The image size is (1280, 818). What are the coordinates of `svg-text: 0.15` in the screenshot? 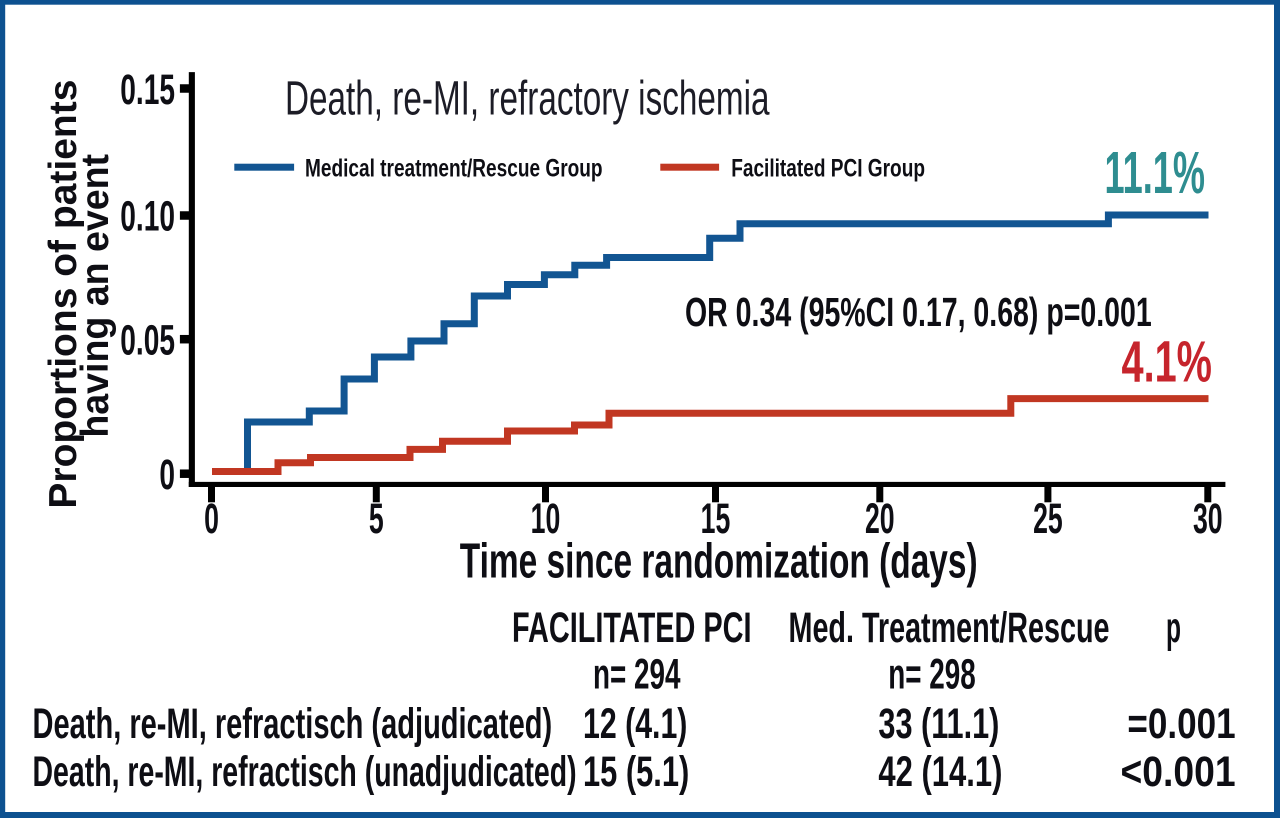 It's located at (147, 89).